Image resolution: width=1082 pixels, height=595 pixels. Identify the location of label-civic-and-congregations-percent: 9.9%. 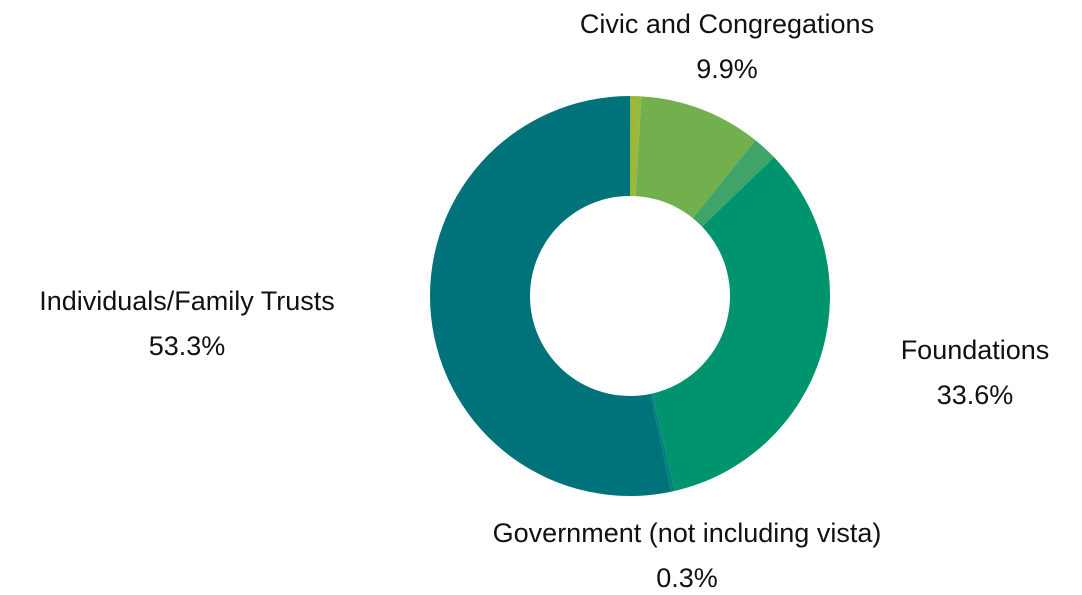
(727, 69).